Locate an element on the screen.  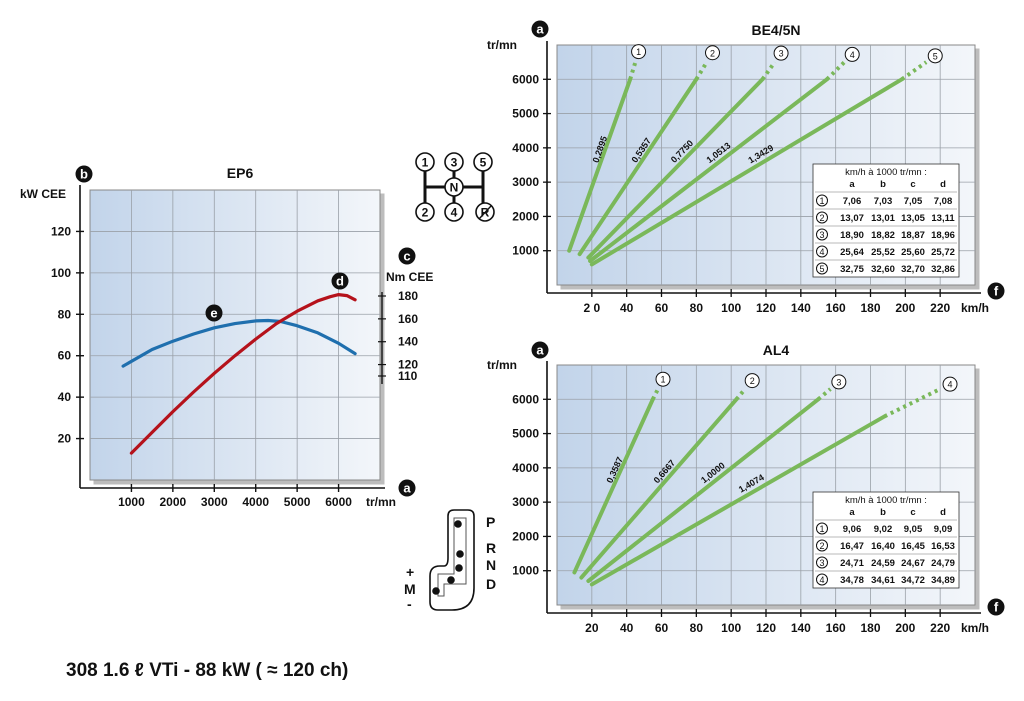
be45n-table-gear-5: 5 is located at coordinates (821, 269).